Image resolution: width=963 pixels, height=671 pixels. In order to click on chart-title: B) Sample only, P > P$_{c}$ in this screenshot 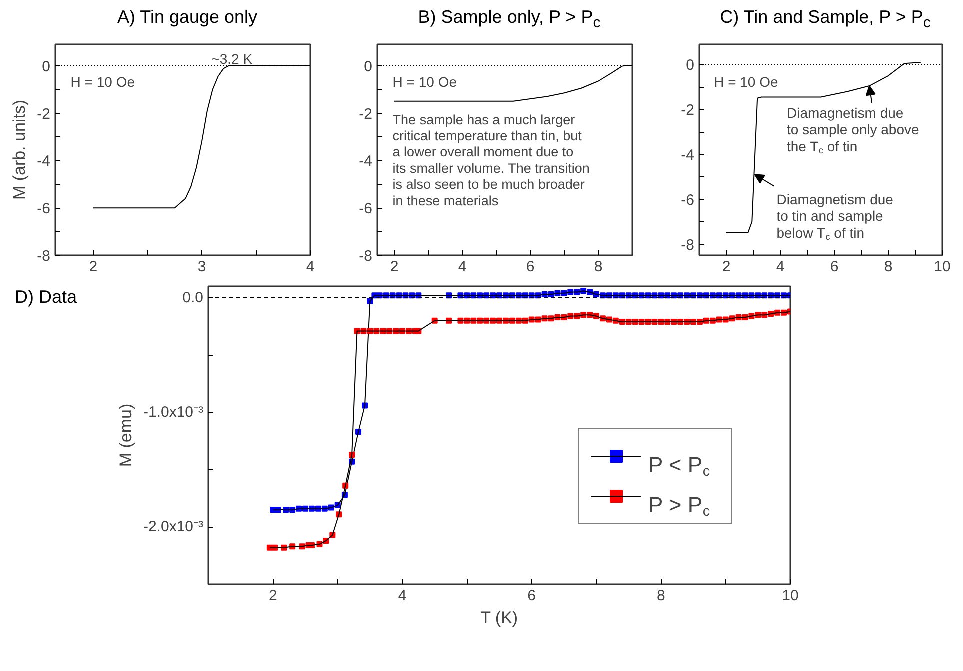, I will do `click(509, 20)`.